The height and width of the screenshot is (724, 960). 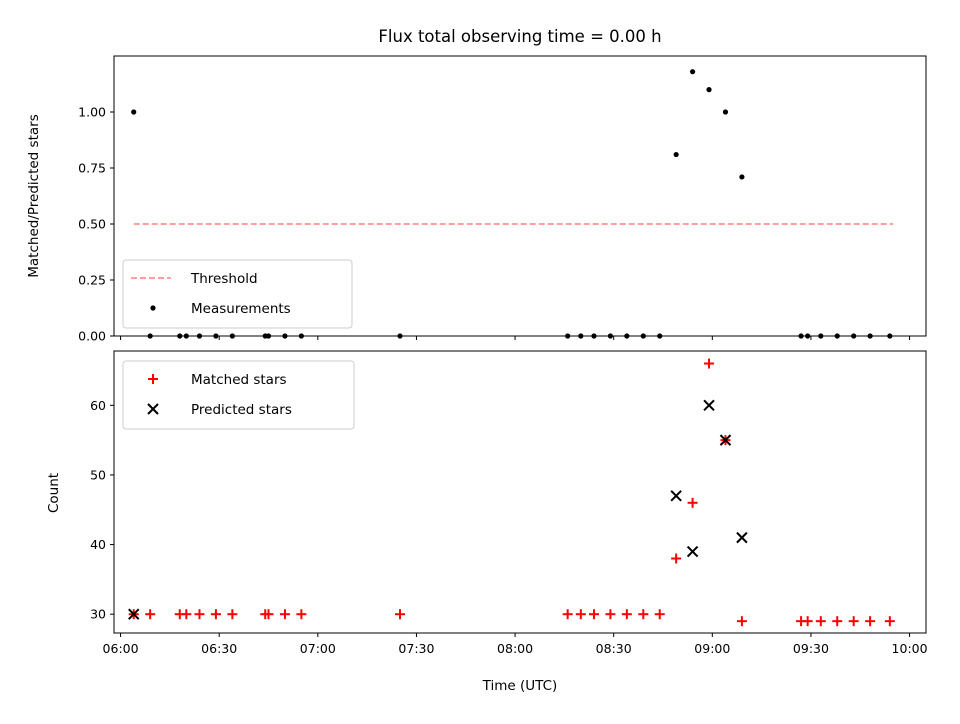 I want to click on top-legend-dot-swatch, so click(x=153, y=308).